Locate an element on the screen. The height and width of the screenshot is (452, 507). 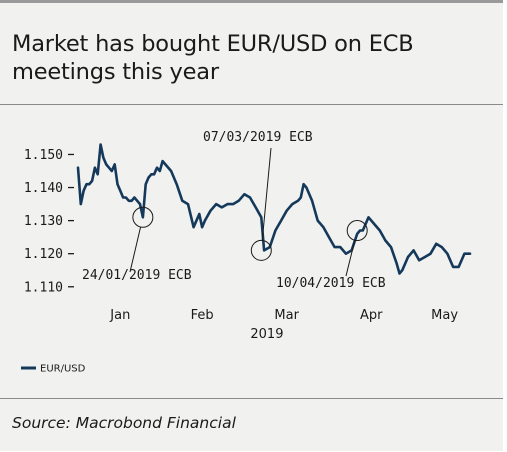
x-tick-label: Feb is located at coordinates (202, 315).